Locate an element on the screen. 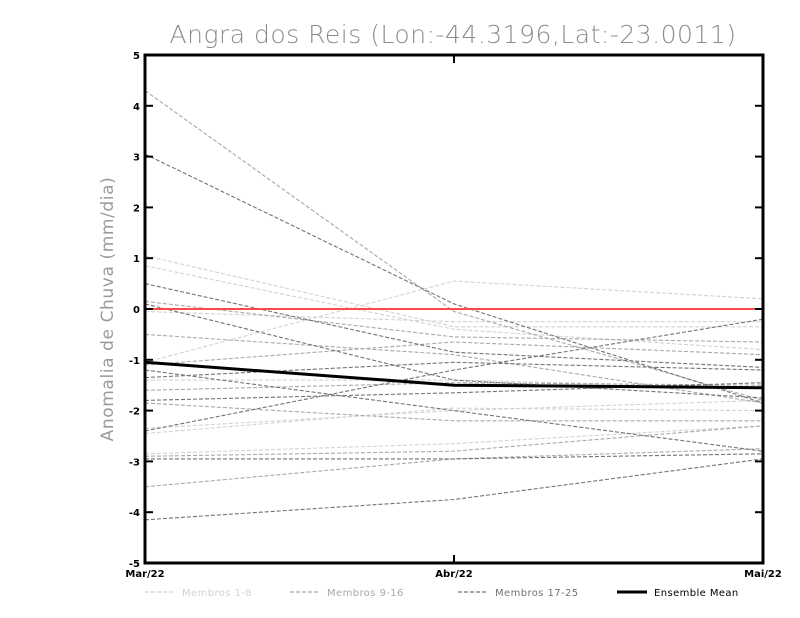  legend-label-2: Membros 9-16 is located at coordinates (365, 593).